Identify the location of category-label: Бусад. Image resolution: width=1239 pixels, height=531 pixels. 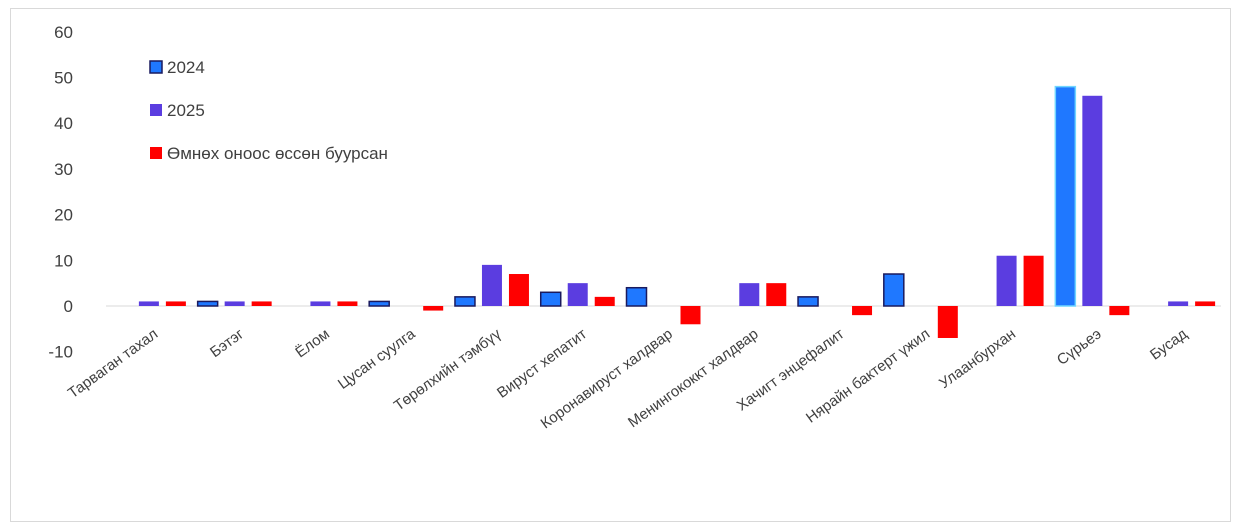
(1169, 344).